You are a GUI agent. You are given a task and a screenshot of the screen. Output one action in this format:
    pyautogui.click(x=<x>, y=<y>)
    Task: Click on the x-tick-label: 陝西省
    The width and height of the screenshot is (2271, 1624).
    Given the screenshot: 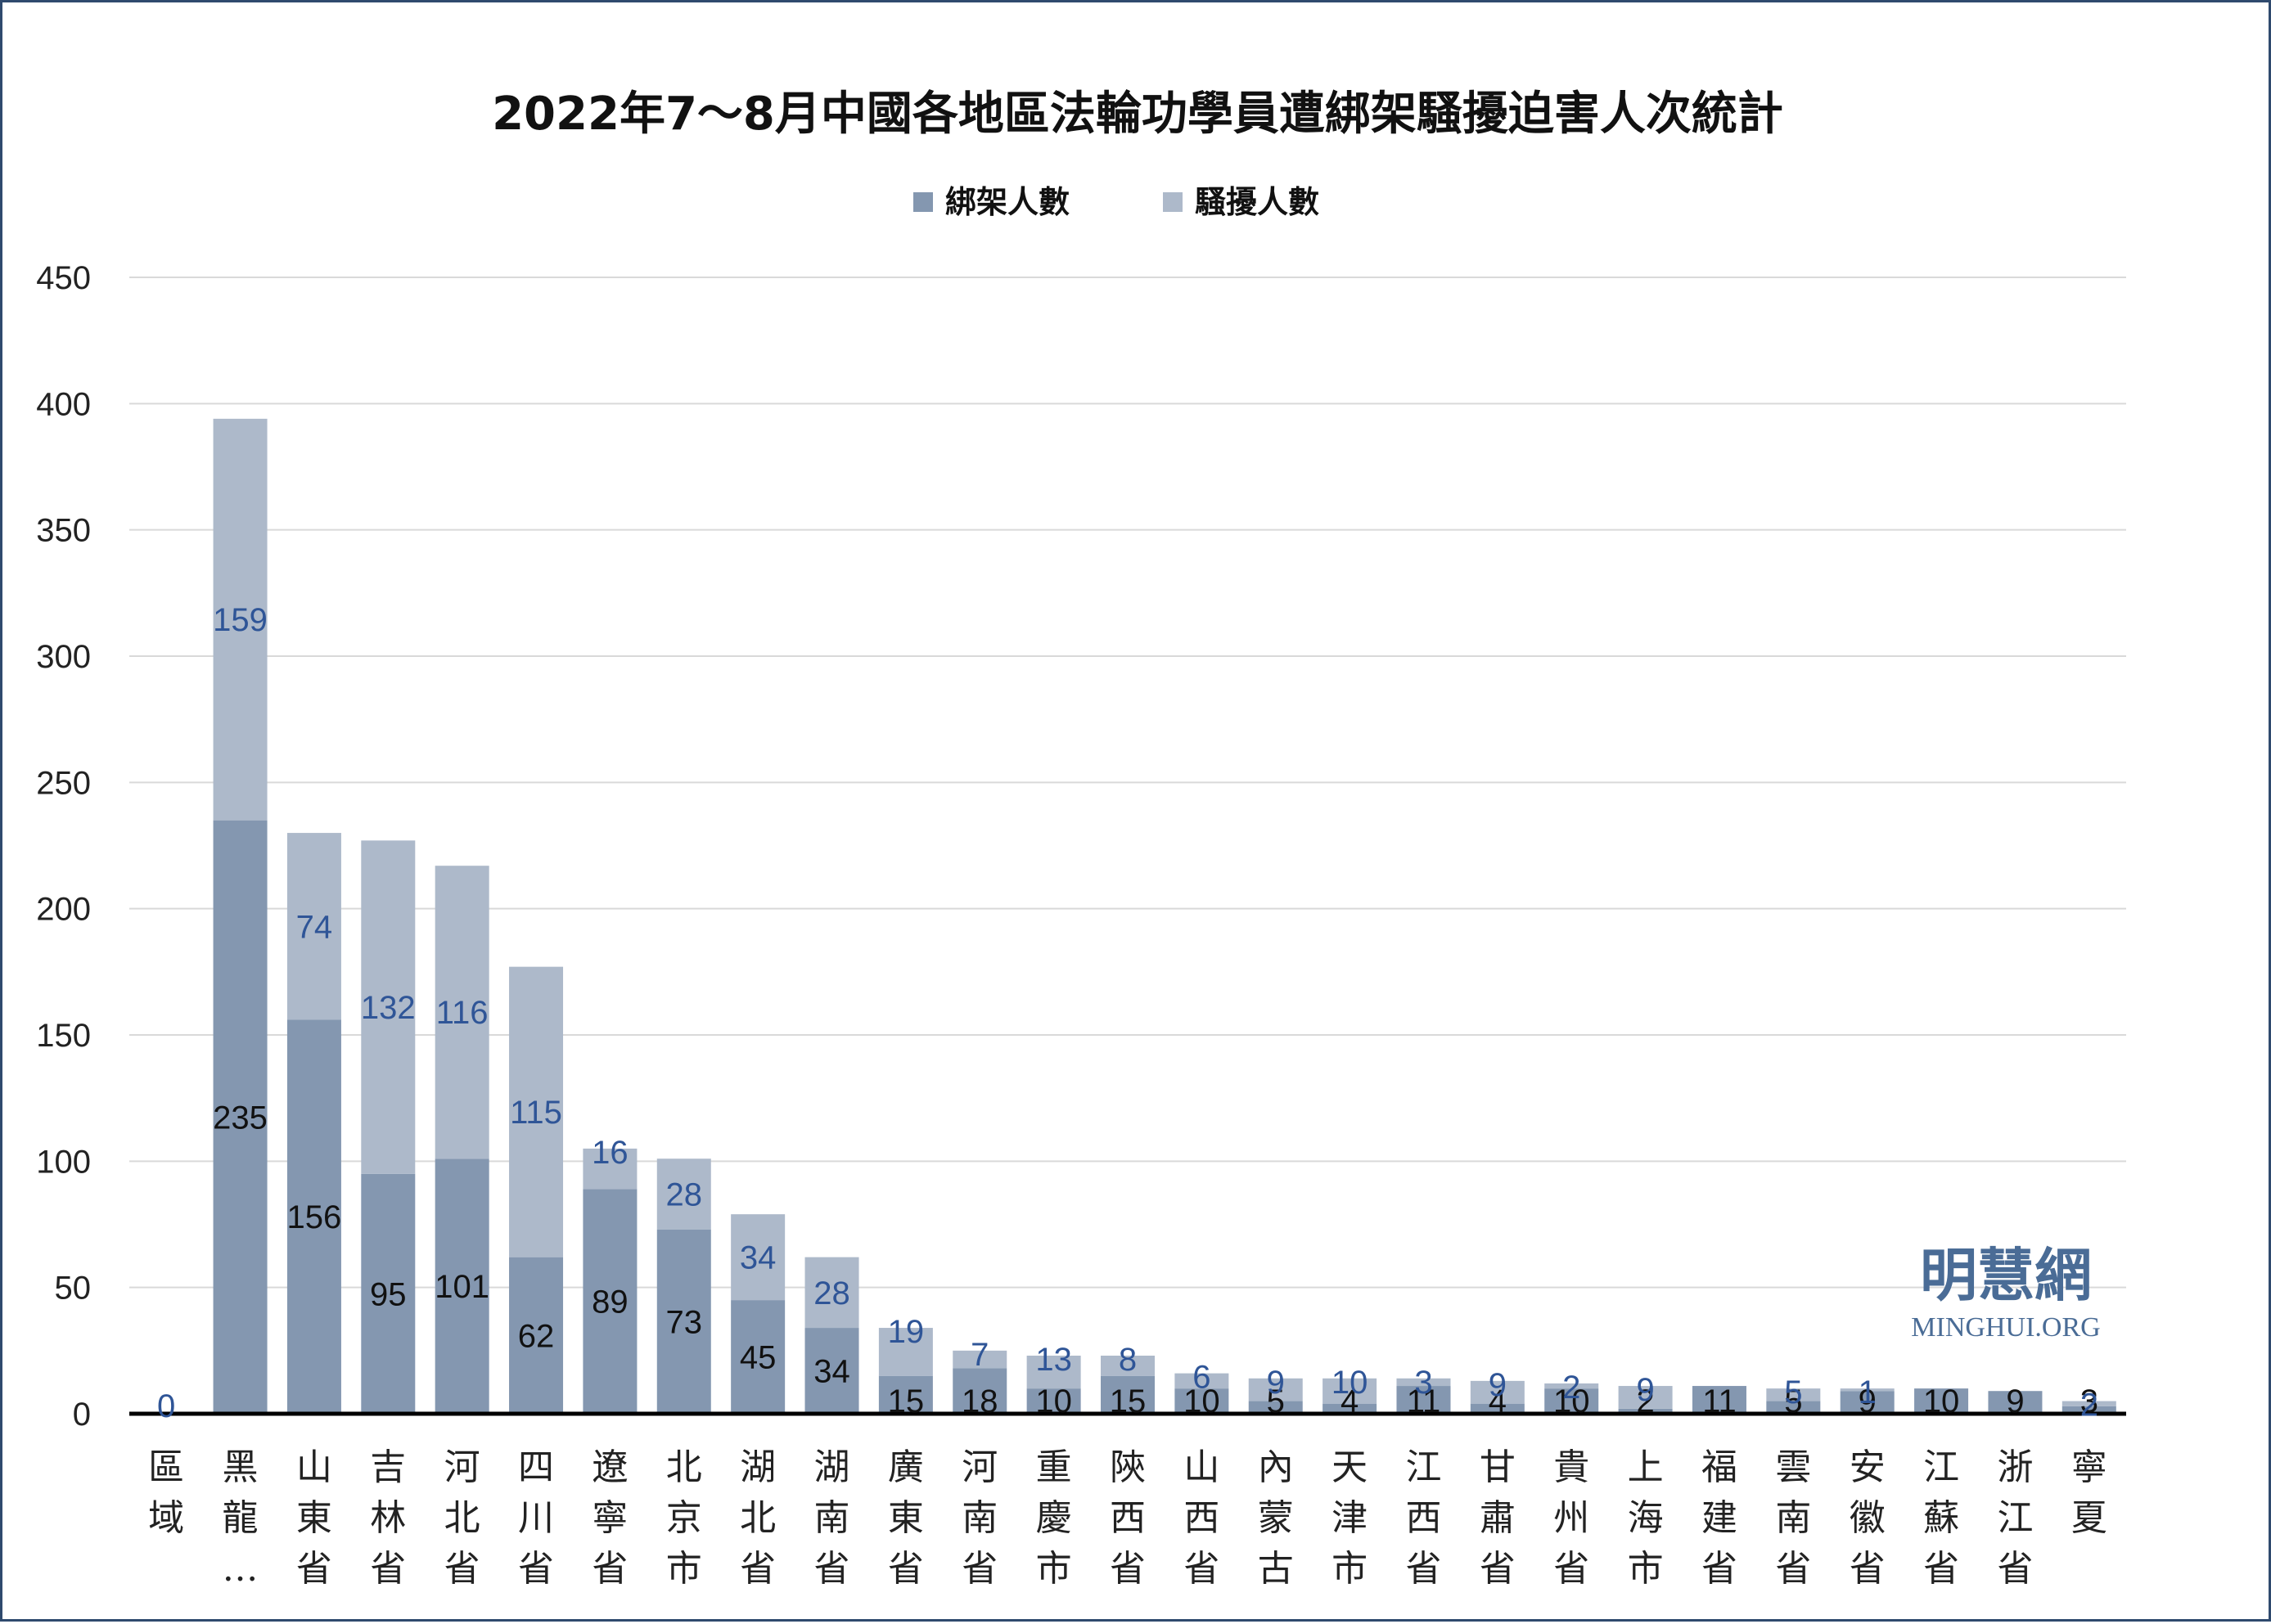 What is the action you would take?
    pyautogui.click(x=1128, y=1518)
    